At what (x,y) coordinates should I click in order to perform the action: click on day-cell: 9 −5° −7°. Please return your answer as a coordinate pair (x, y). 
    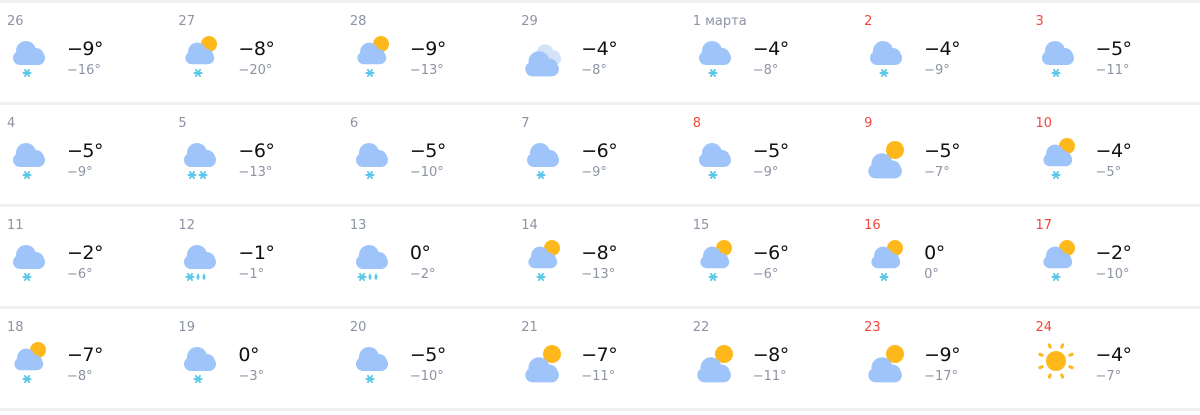
    Looking at the image, I should click on (942, 154).